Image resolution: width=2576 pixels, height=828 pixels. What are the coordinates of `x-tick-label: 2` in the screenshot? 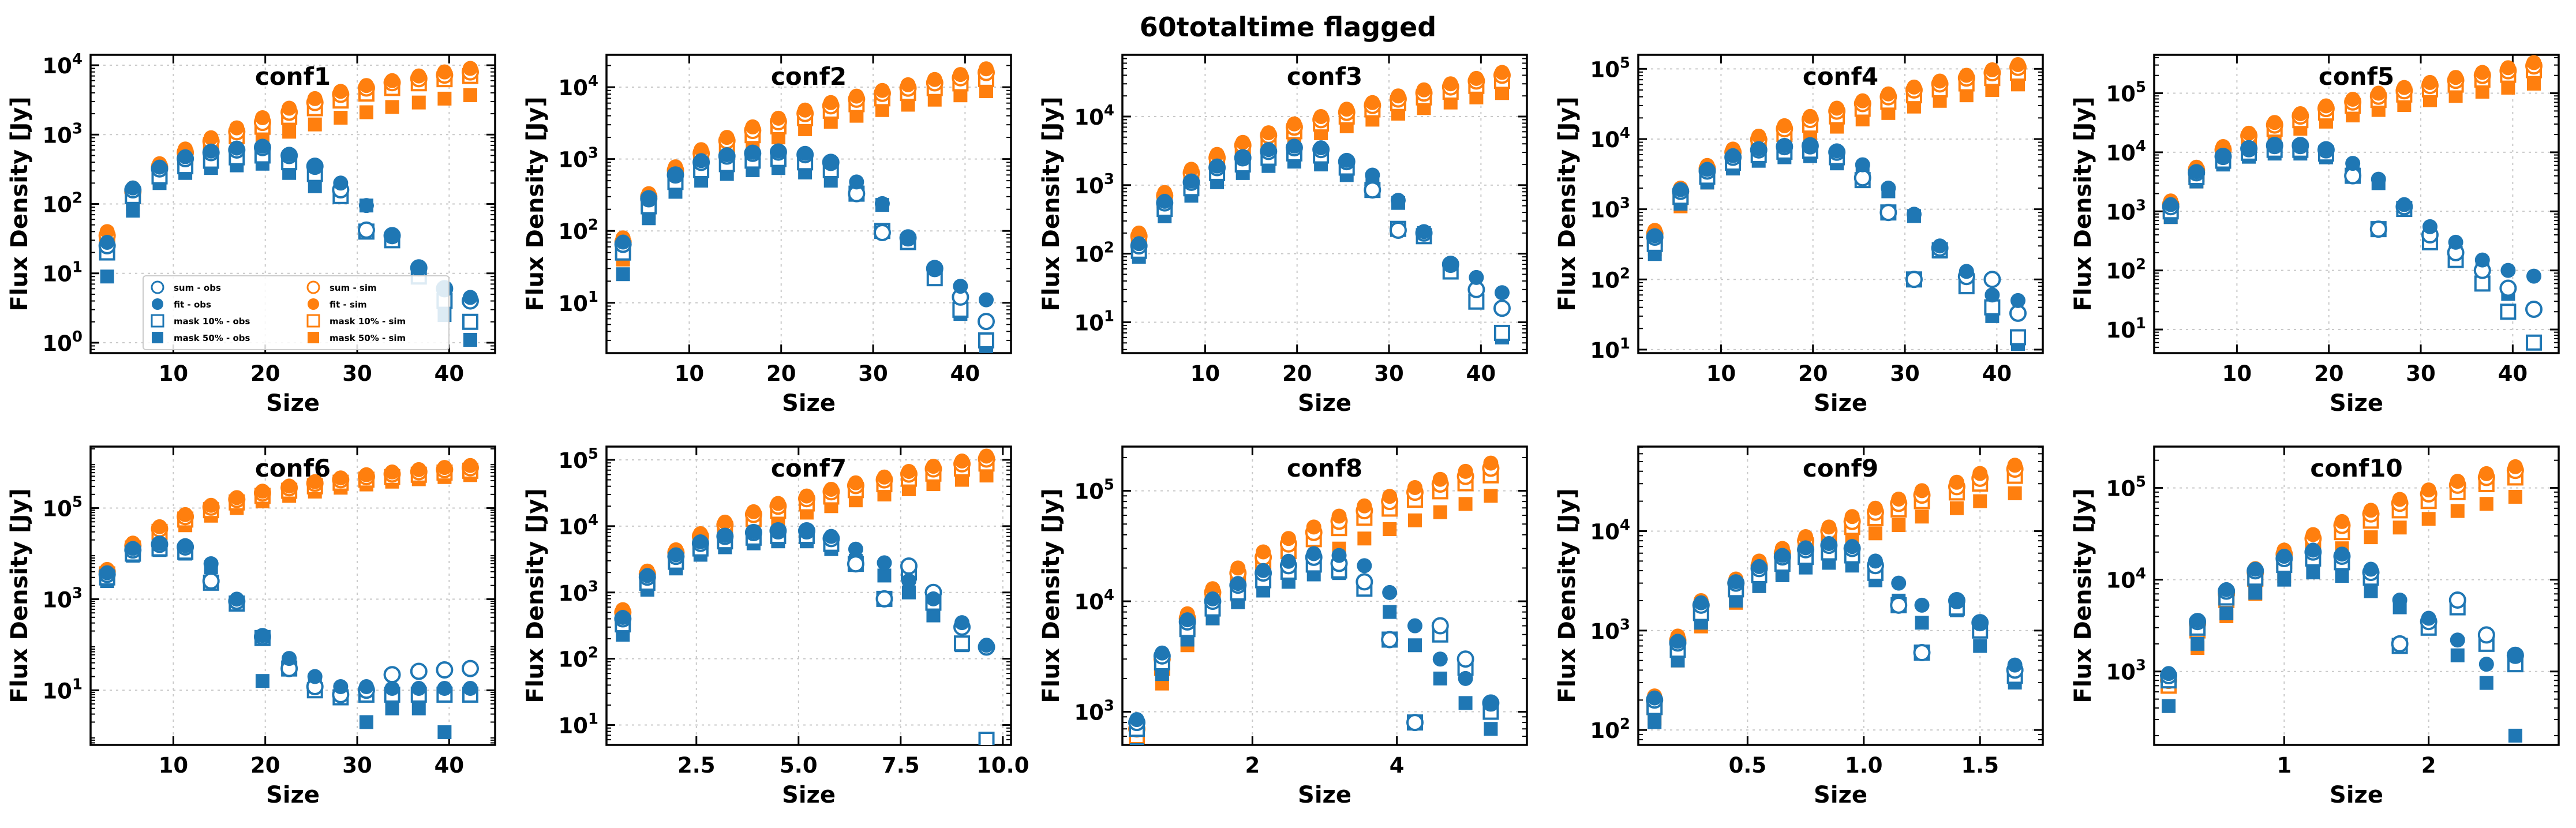 It's located at (1252, 765).